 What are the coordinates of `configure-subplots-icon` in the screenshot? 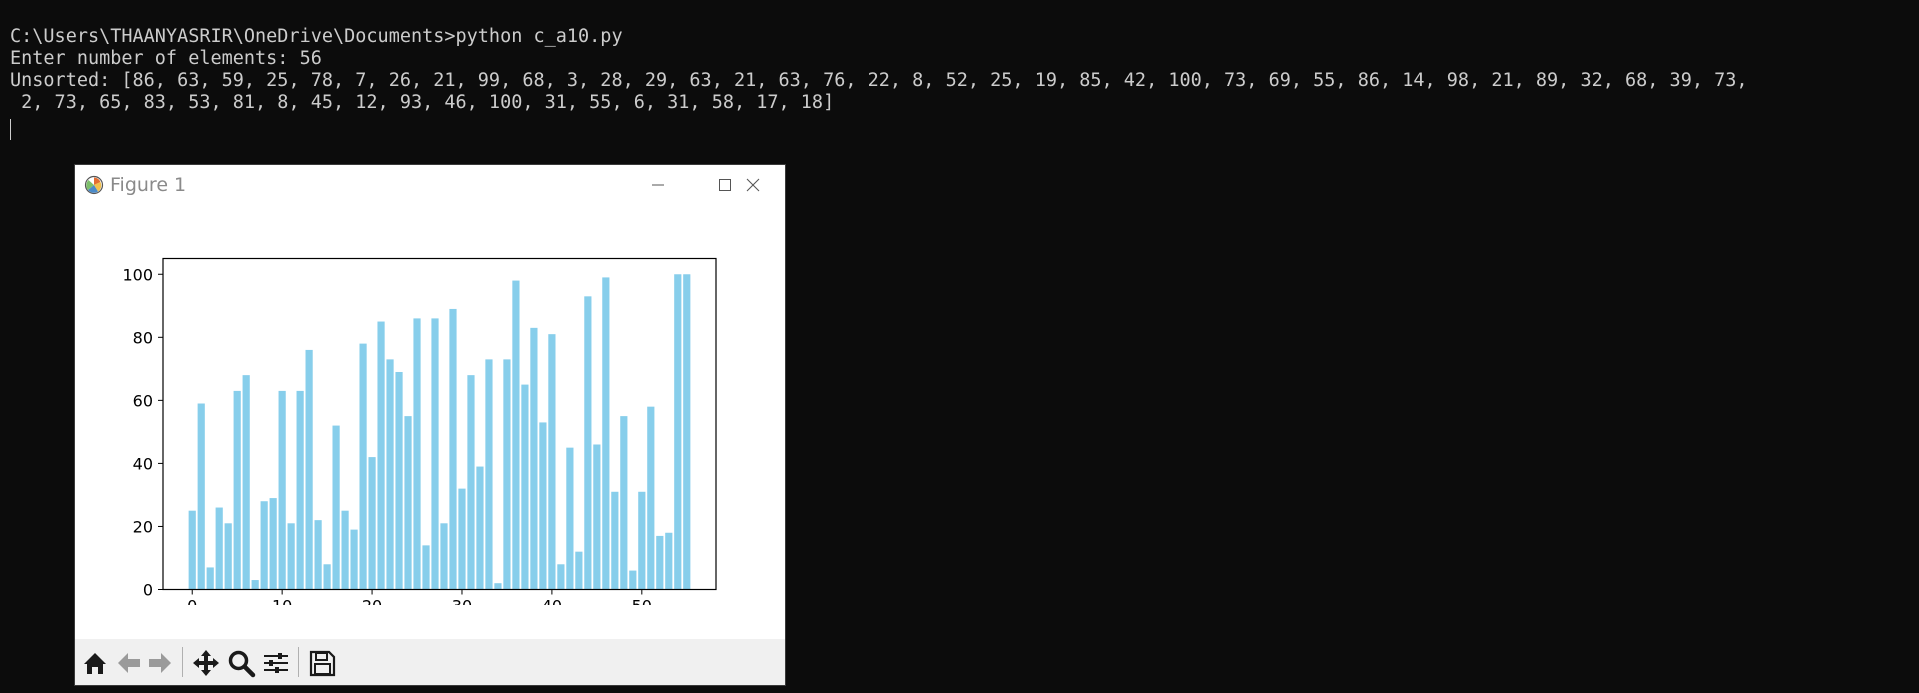 It's located at (276, 663).